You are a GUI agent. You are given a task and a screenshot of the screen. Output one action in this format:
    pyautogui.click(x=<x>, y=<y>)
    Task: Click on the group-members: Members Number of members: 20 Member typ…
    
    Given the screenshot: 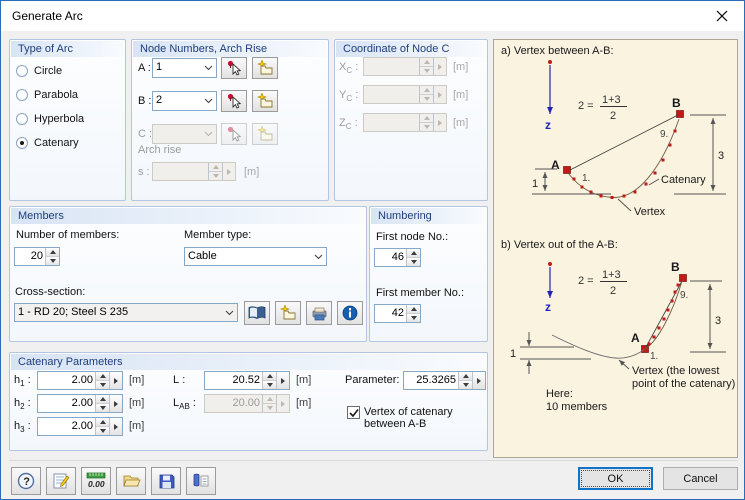 What is the action you would take?
    pyautogui.click(x=188, y=274)
    